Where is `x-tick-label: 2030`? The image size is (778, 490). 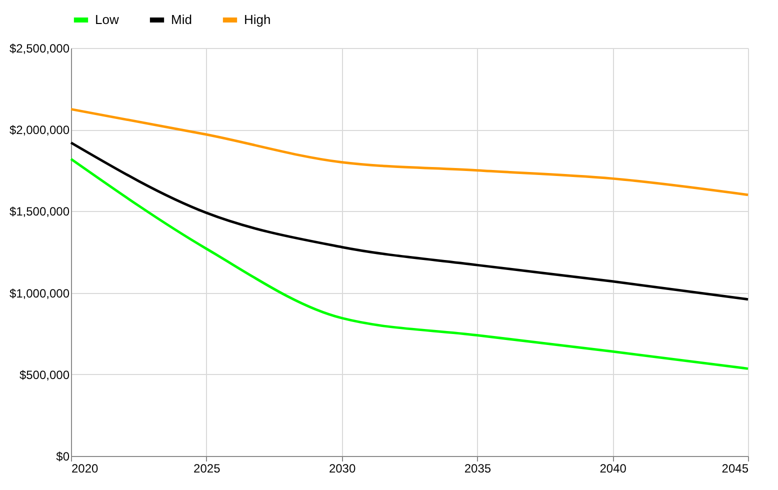
x-tick-label: 2030 is located at coordinates (342, 469).